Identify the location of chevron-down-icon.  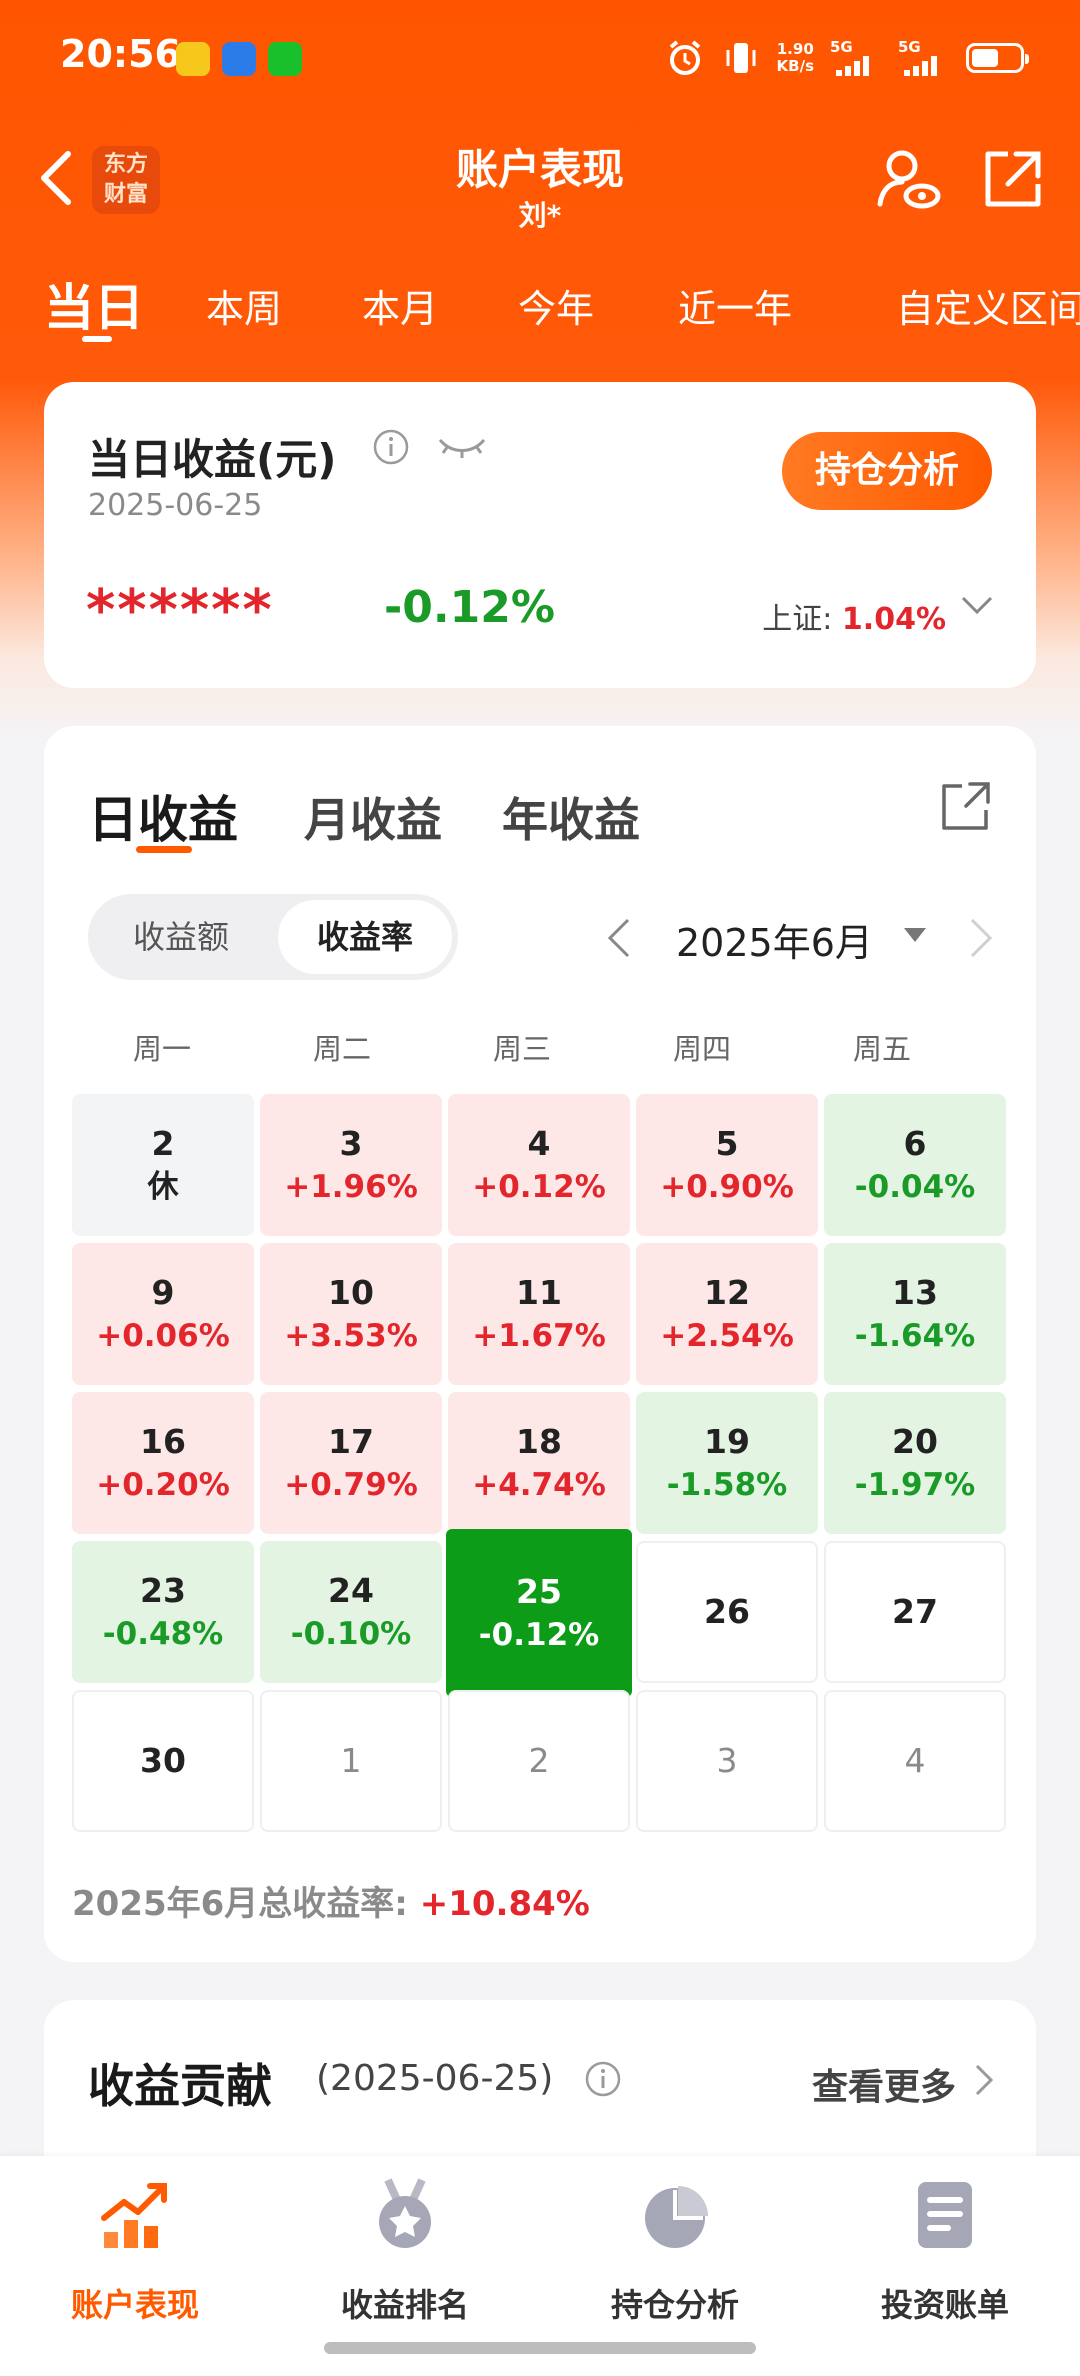
(977, 606).